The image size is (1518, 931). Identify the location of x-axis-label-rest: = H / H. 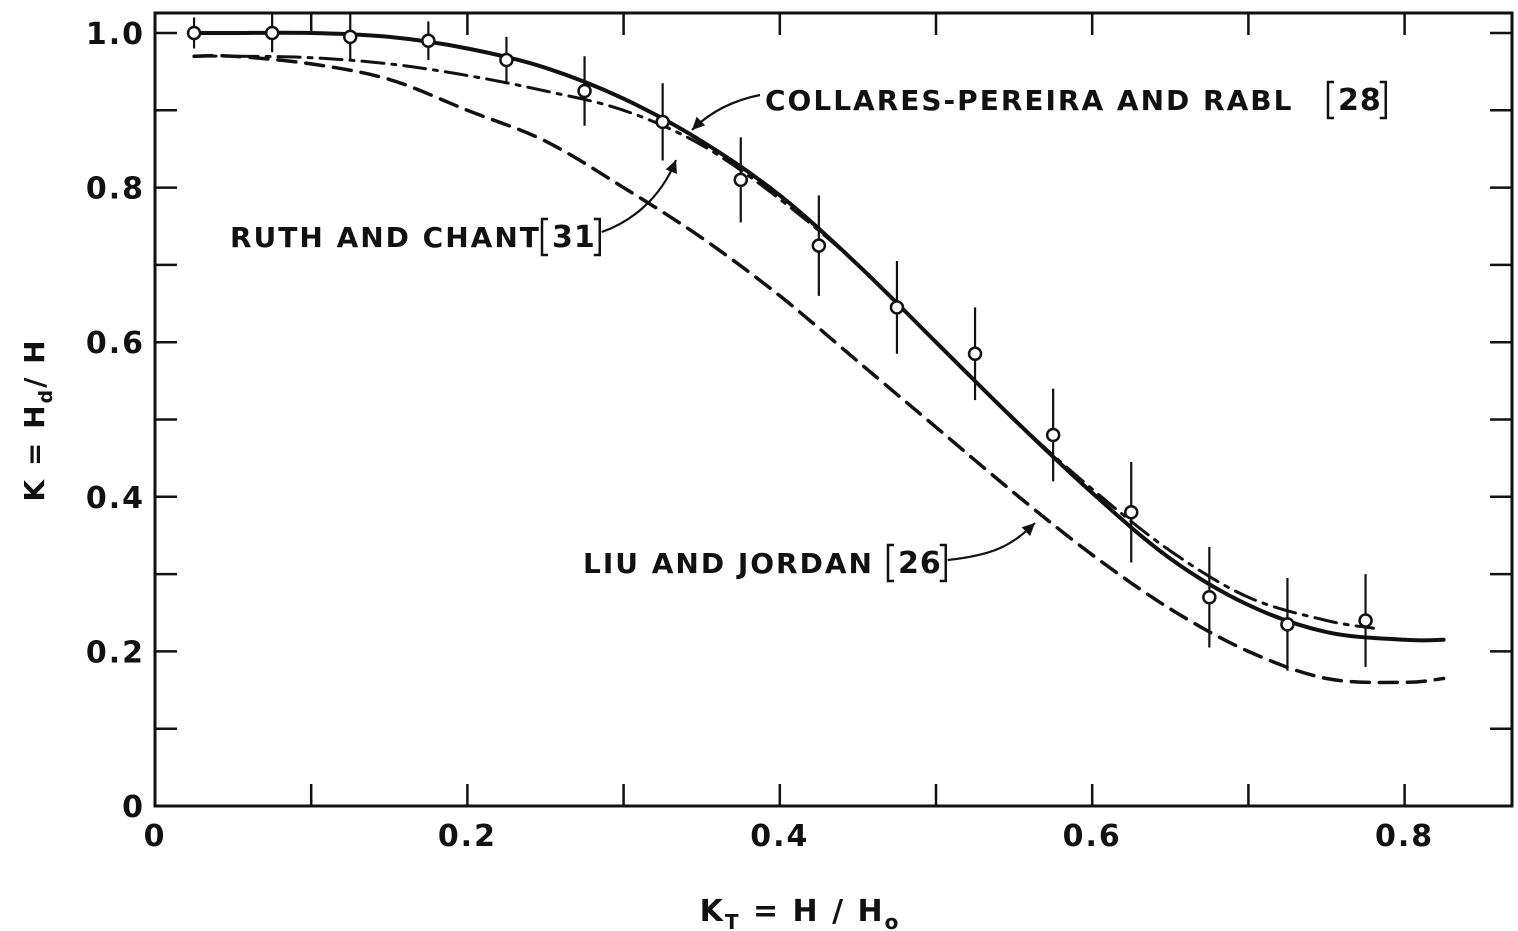
(813, 911).